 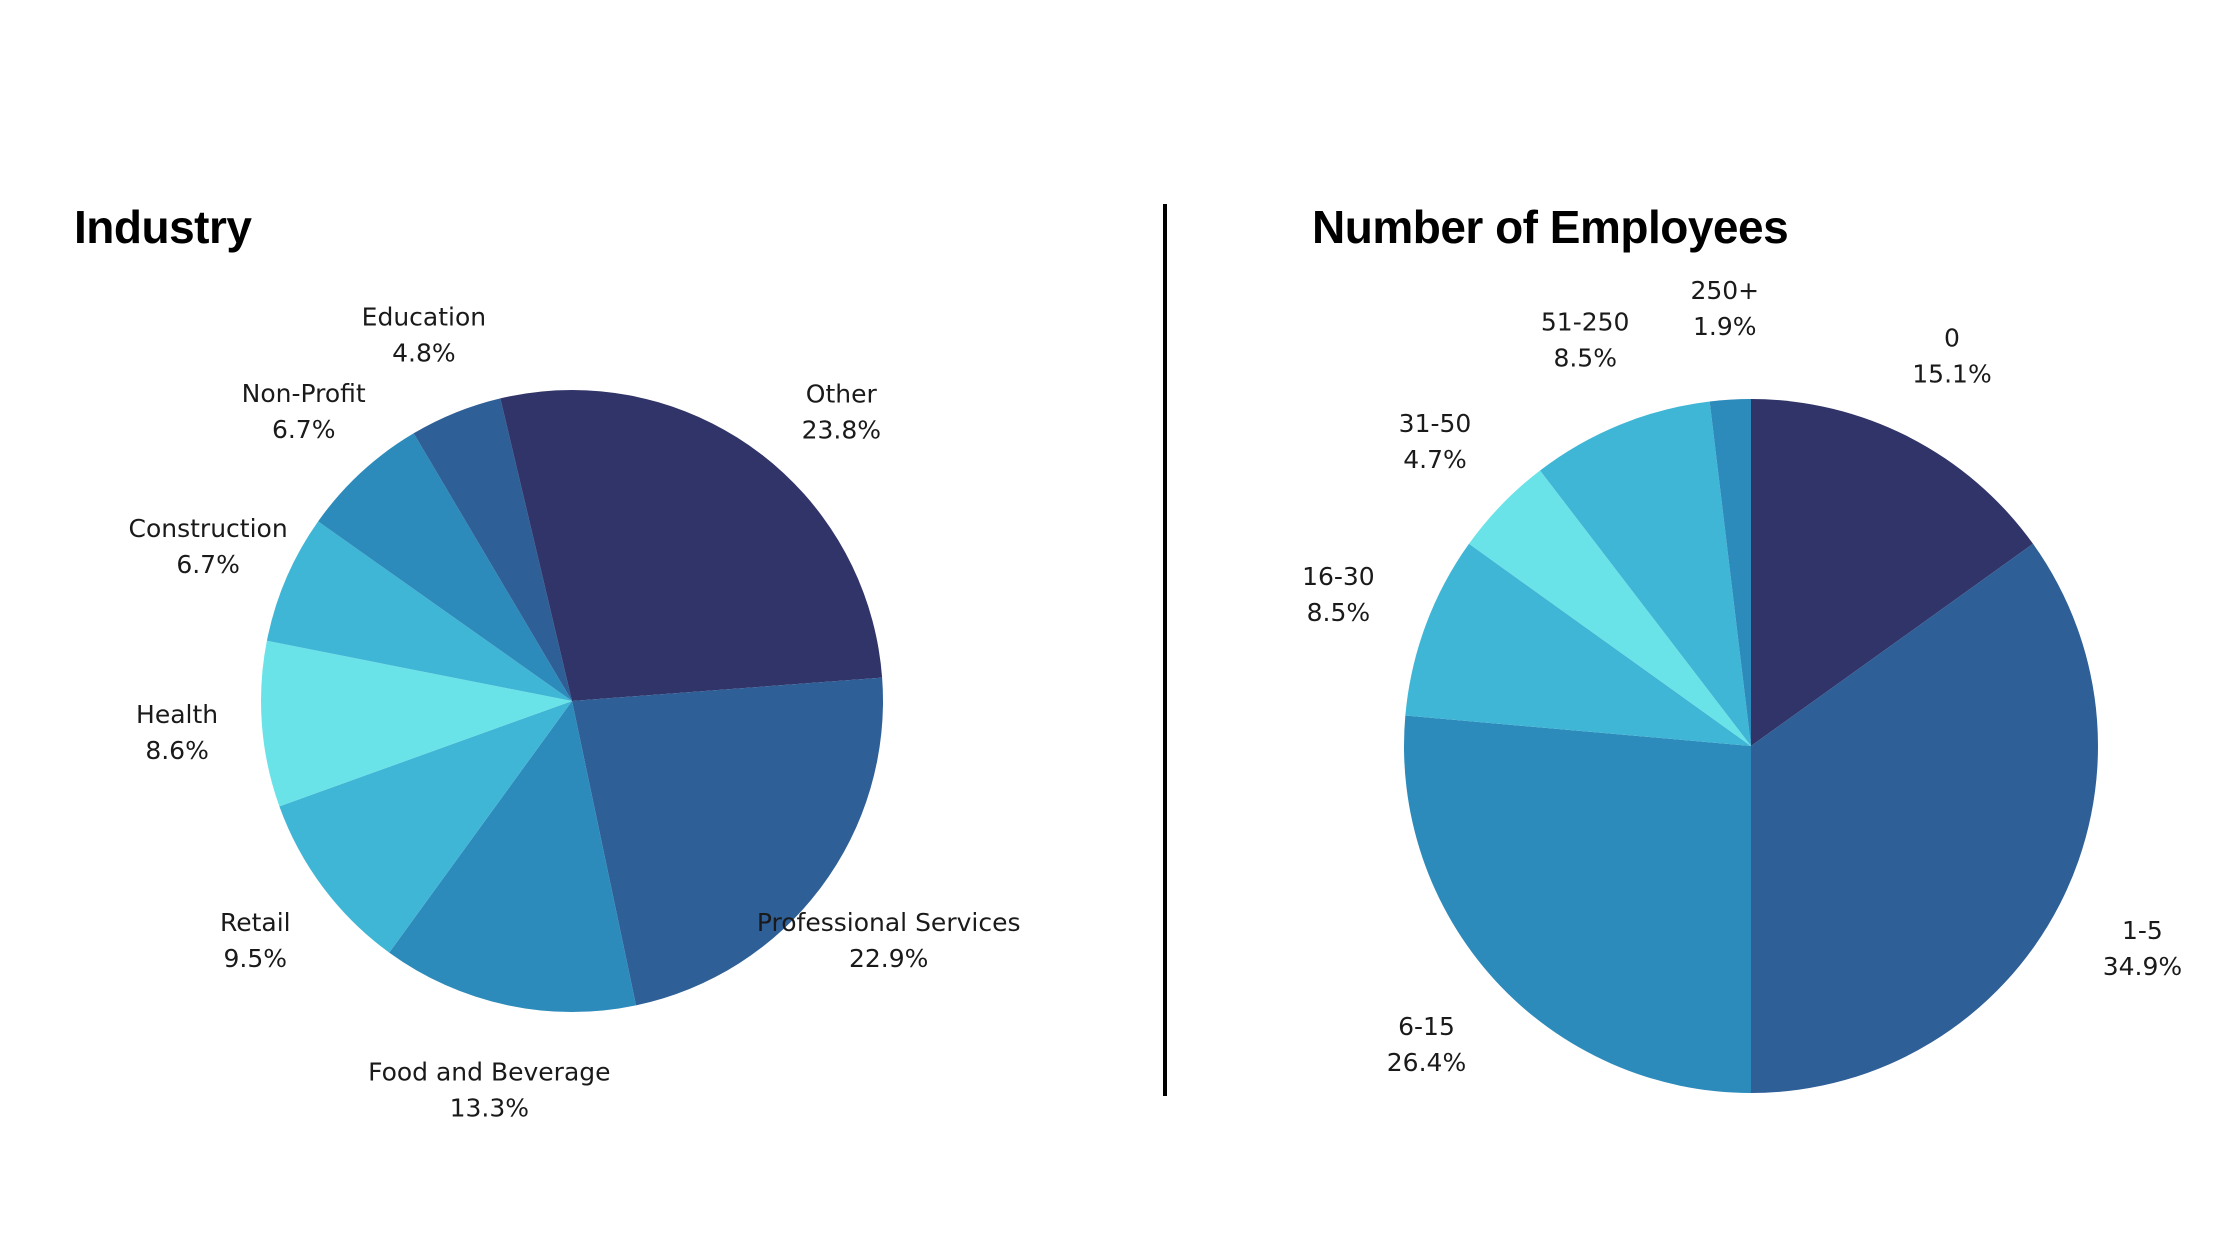 I want to click on employees-label-name: 51-250, so click(x=1585, y=321).